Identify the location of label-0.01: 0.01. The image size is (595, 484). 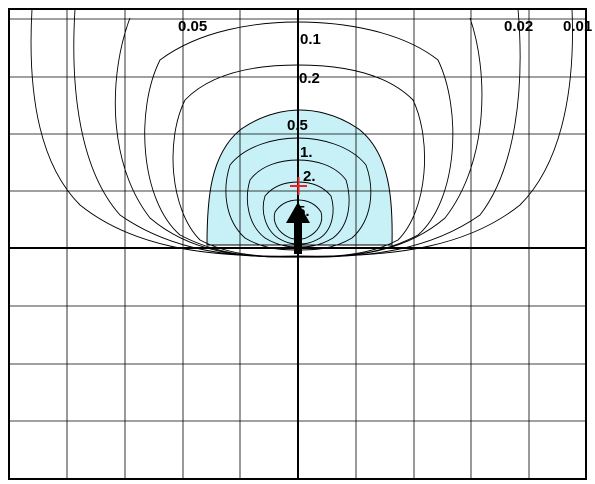
(577, 26).